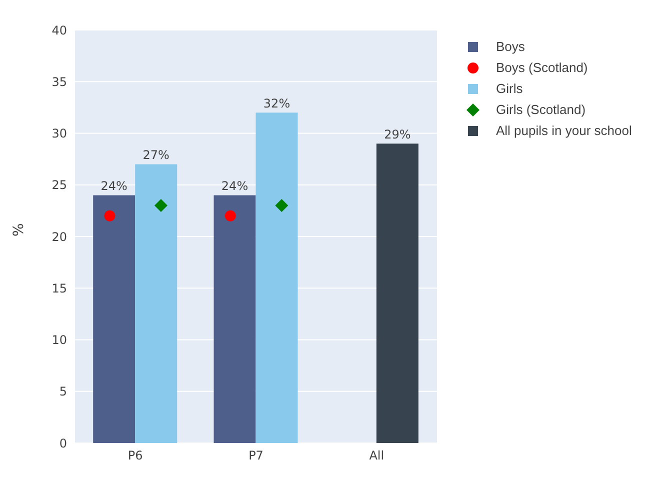  I want to click on y-tick-label: 15, so click(59, 288).